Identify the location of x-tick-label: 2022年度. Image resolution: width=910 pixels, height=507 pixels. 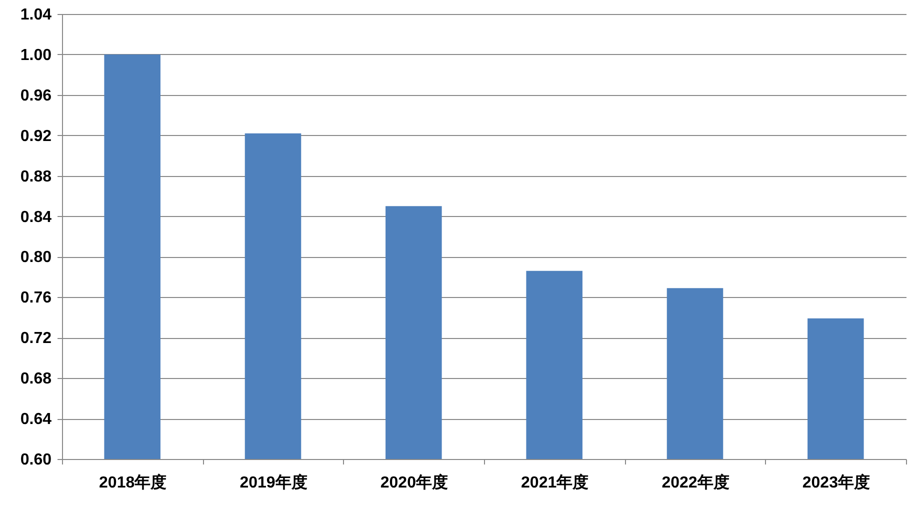
(696, 482).